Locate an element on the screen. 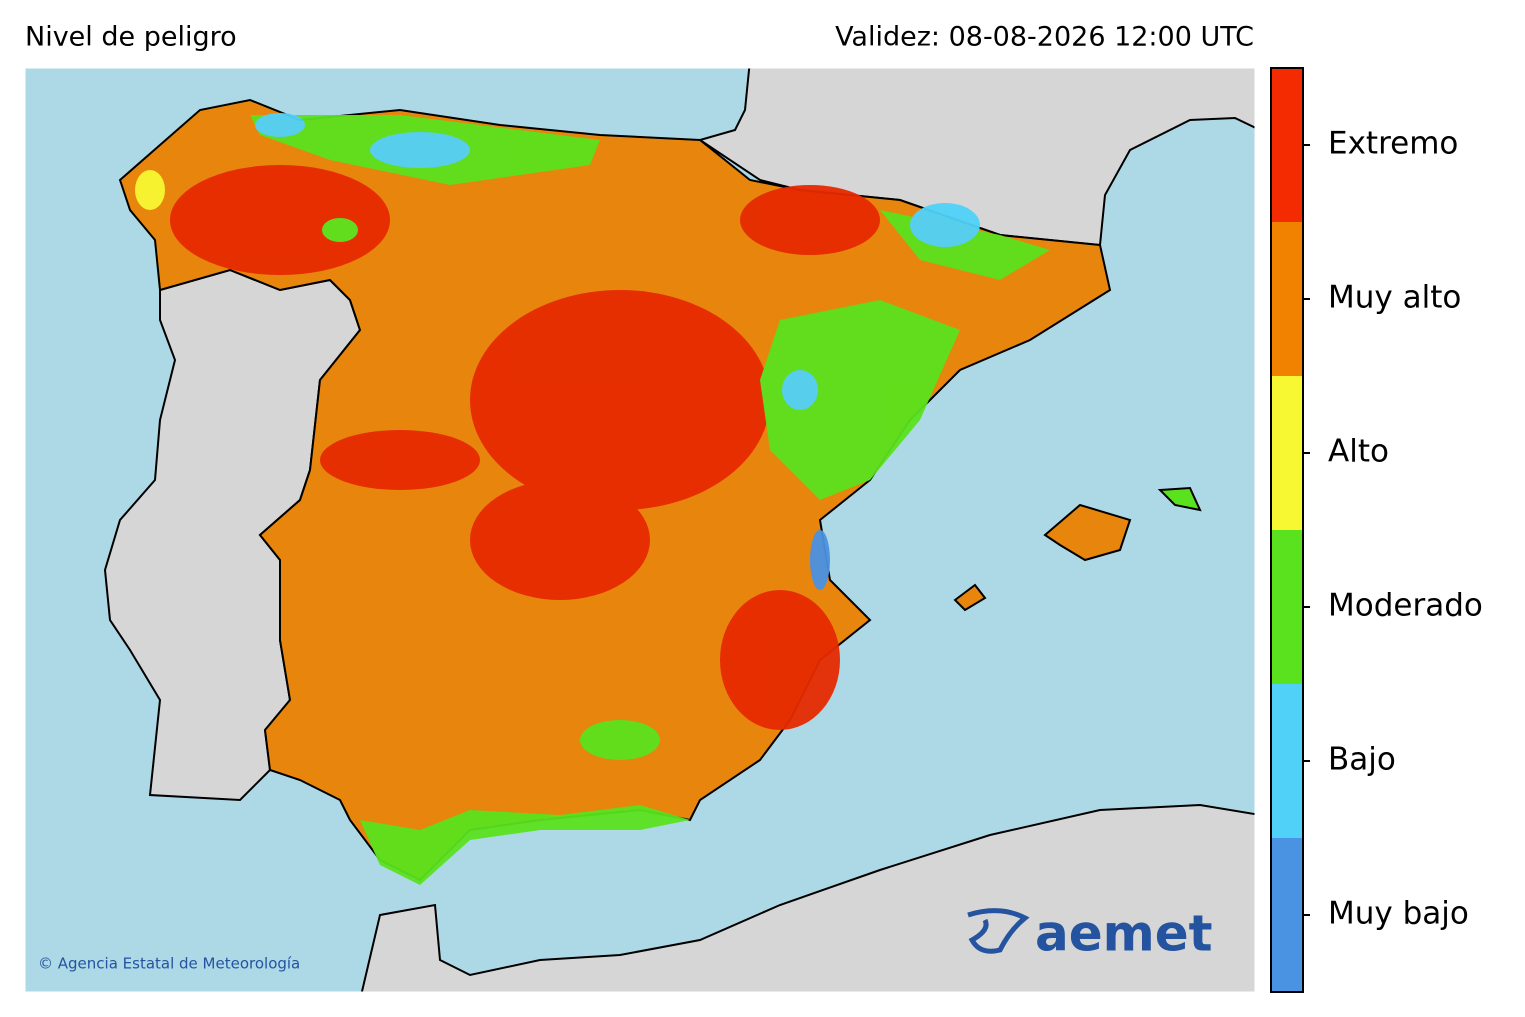 This screenshot has width=1525, height=1017. credit: © Agencia Estatal de Meteorología is located at coordinates (169, 964).